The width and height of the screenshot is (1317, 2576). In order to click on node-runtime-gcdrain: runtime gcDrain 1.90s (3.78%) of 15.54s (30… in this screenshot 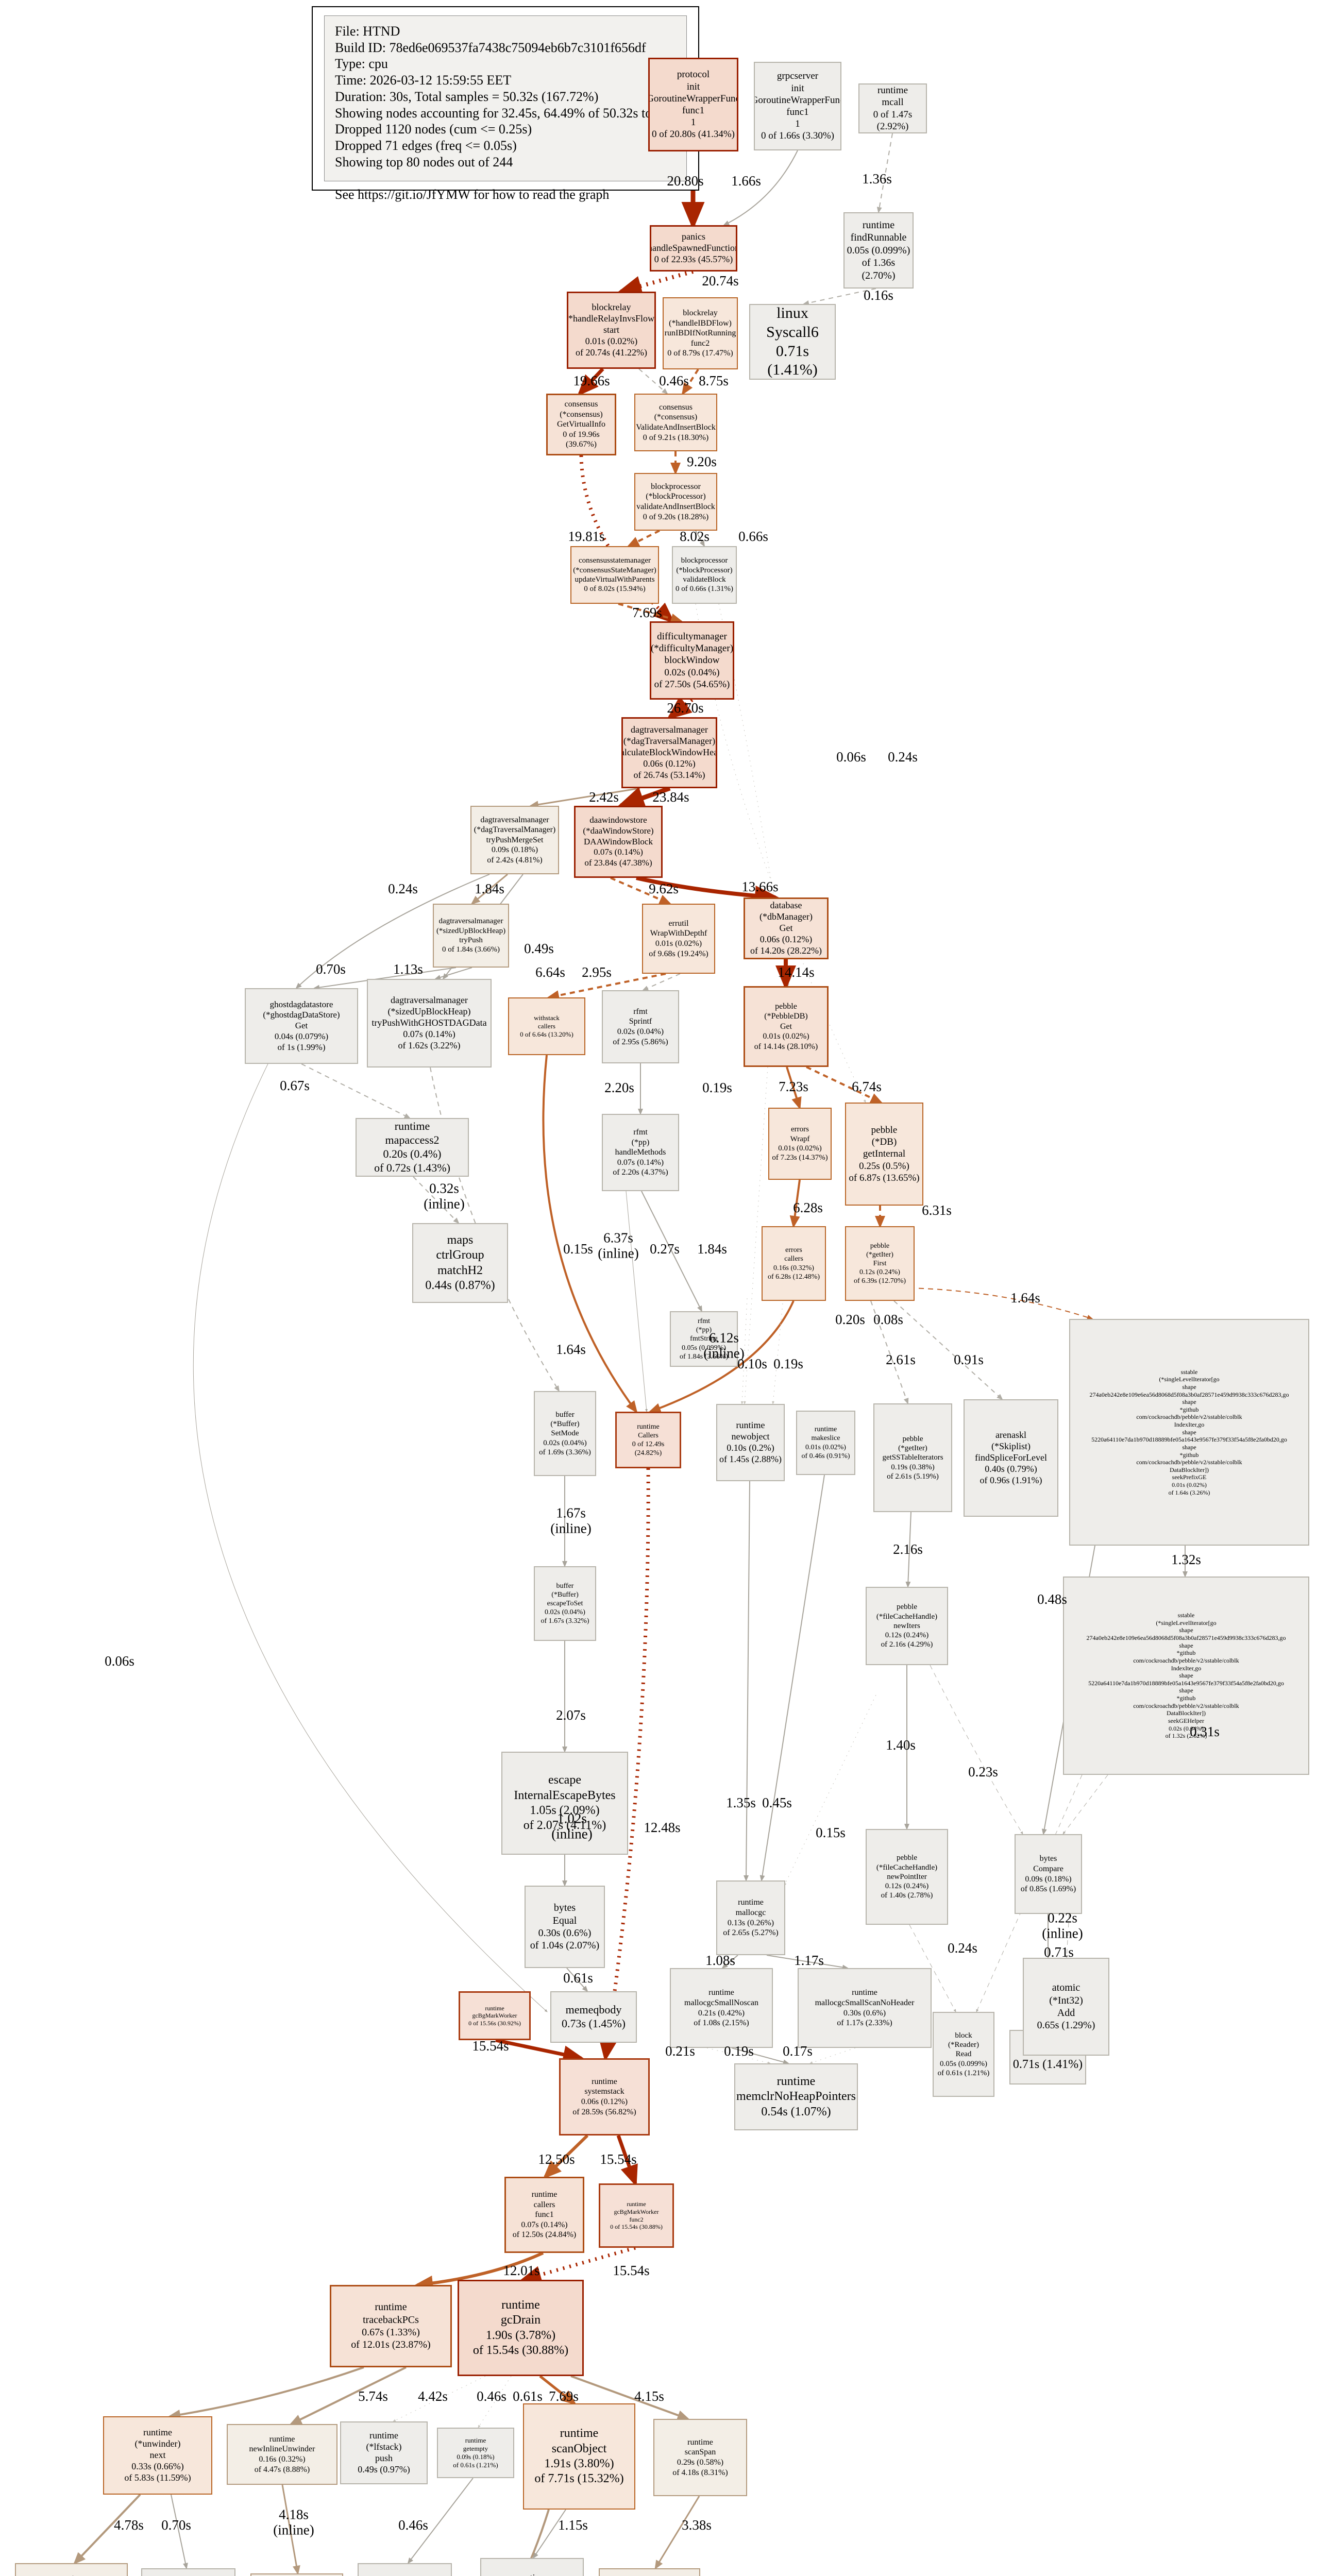, I will do `click(521, 2328)`.